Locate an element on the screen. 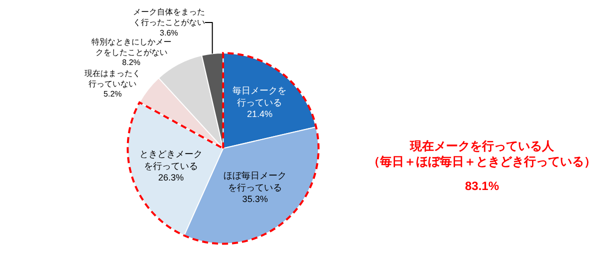 The height and width of the screenshot is (265, 603). slice-label: 特別なときにしかメークをしたことがない is located at coordinates (131, 47).